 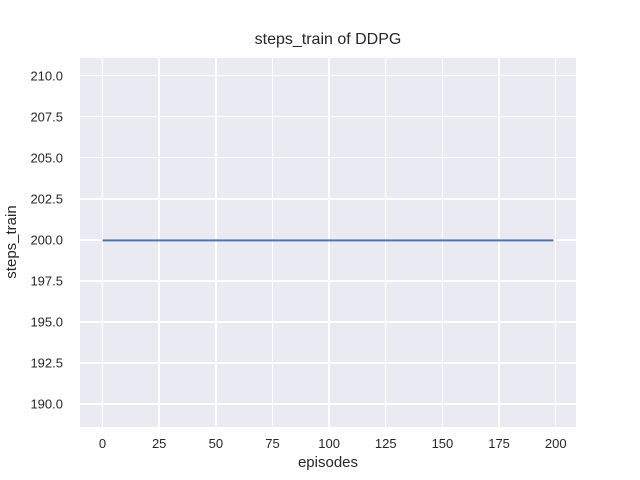 I want to click on y-tick-label: 205.0, so click(x=46, y=158).